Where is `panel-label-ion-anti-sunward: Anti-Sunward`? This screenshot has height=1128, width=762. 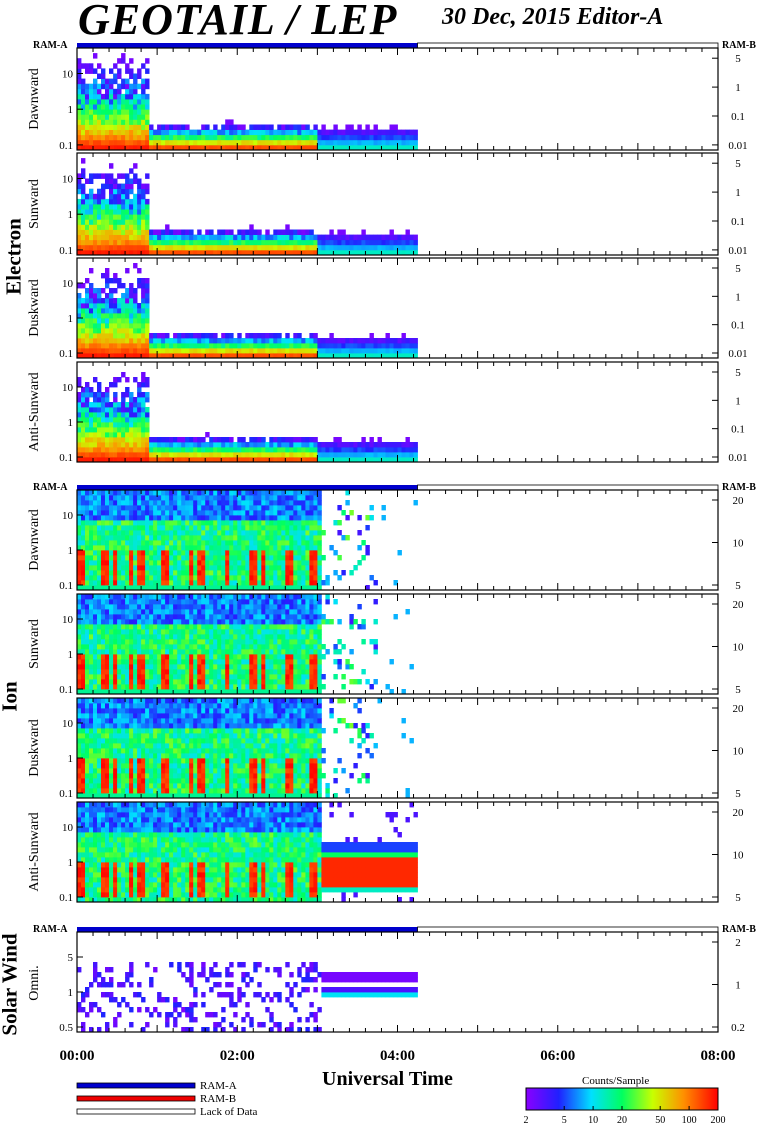
panel-label-ion-anti-sunward: Anti-Sunward is located at coordinates (34, 852).